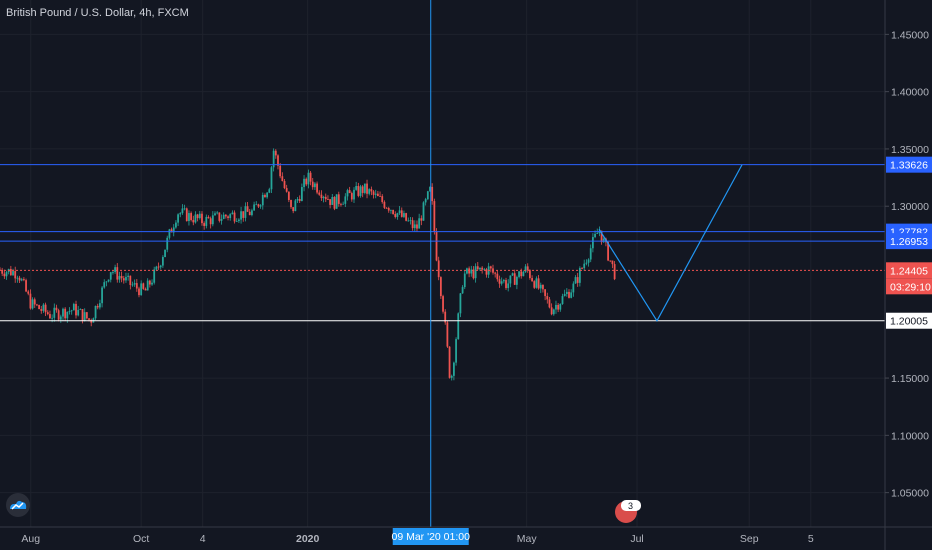  What do you see at coordinates (910, 287) in the screenshot?
I see `countdown-label: 03:29:10` at bounding box center [910, 287].